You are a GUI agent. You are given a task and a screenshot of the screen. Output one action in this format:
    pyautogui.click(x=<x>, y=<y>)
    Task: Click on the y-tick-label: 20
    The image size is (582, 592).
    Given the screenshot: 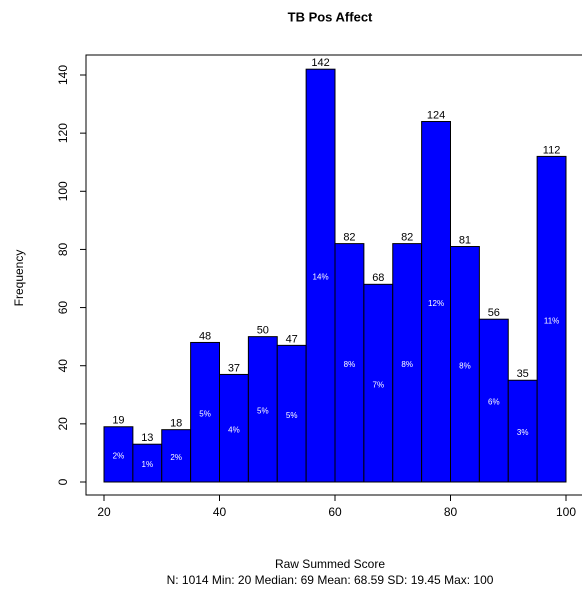 What is the action you would take?
    pyautogui.click(x=63, y=424)
    